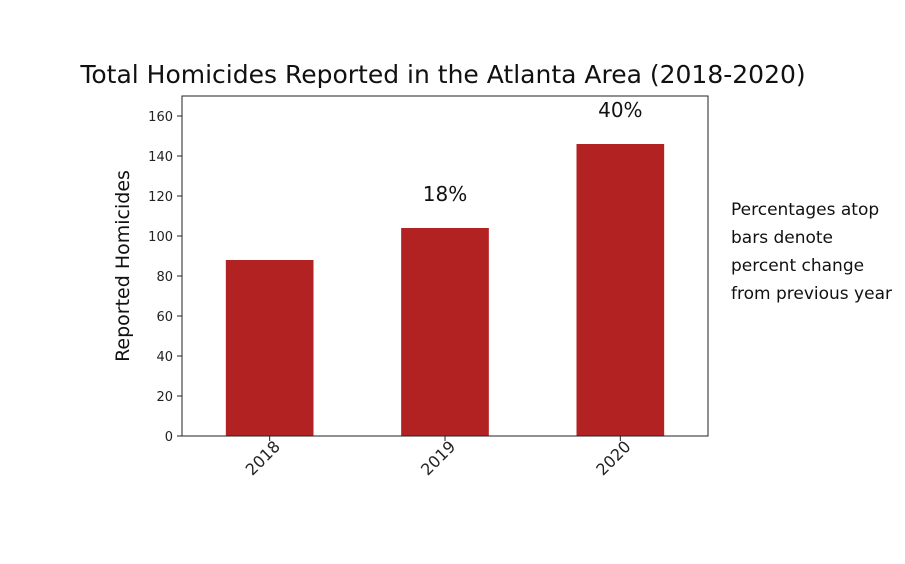 This screenshot has height=564, width=905. What do you see at coordinates (269, 348) in the screenshot?
I see `bar-2018` at bounding box center [269, 348].